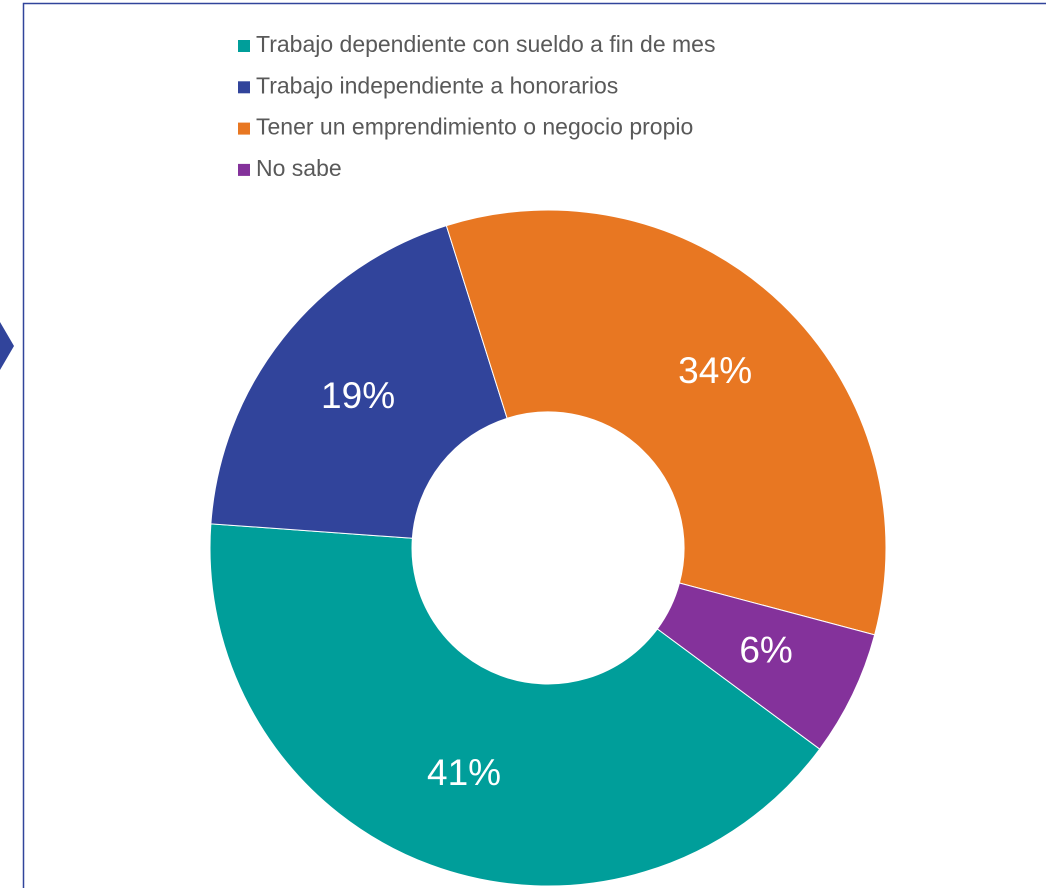 The width and height of the screenshot is (1046, 893). Describe the element at coordinates (464, 772) in the screenshot. I see `slice-label: 41%` at that location.